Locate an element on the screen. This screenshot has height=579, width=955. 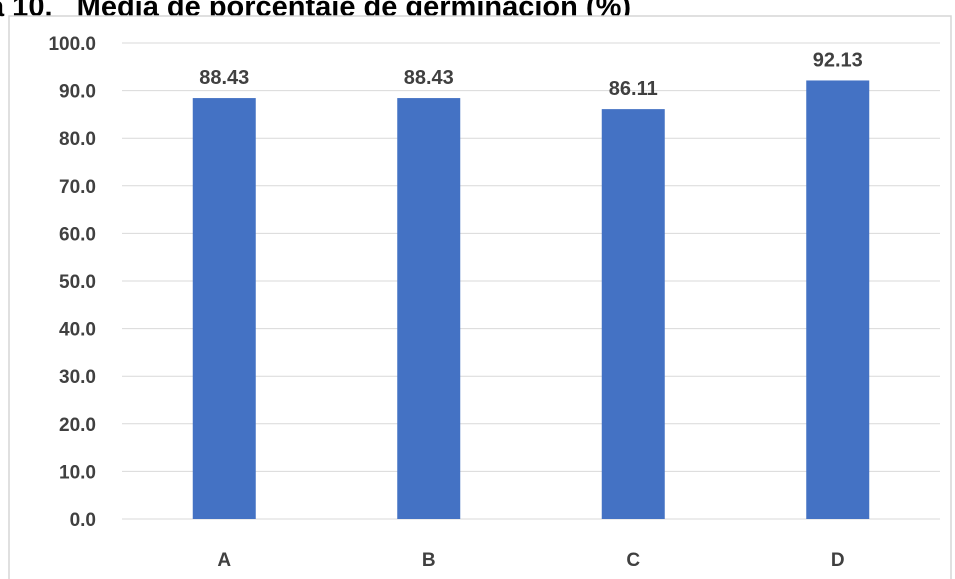
y-tick-label: 10.0 is located at coordinates (77, 472).